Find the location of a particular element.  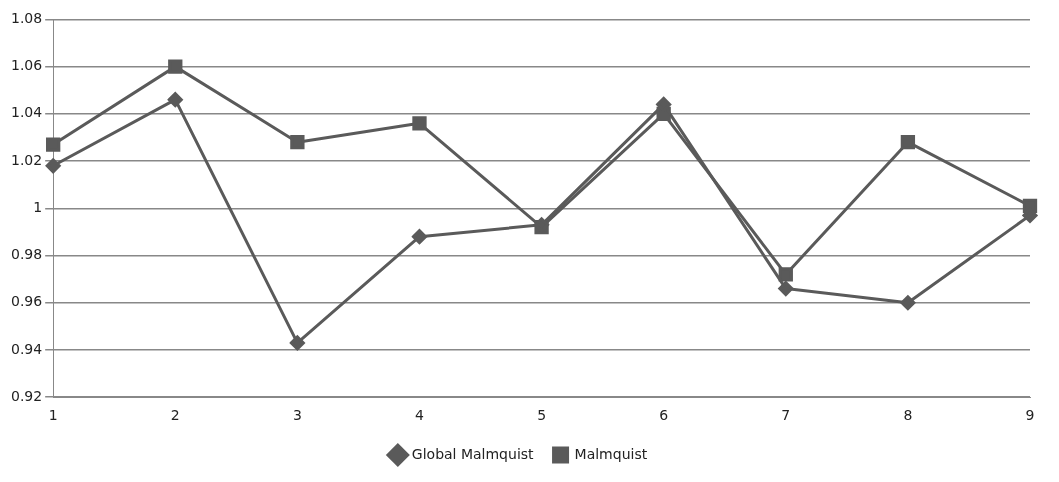

y-tick-label: 1 is located at coordinates (38, 206).